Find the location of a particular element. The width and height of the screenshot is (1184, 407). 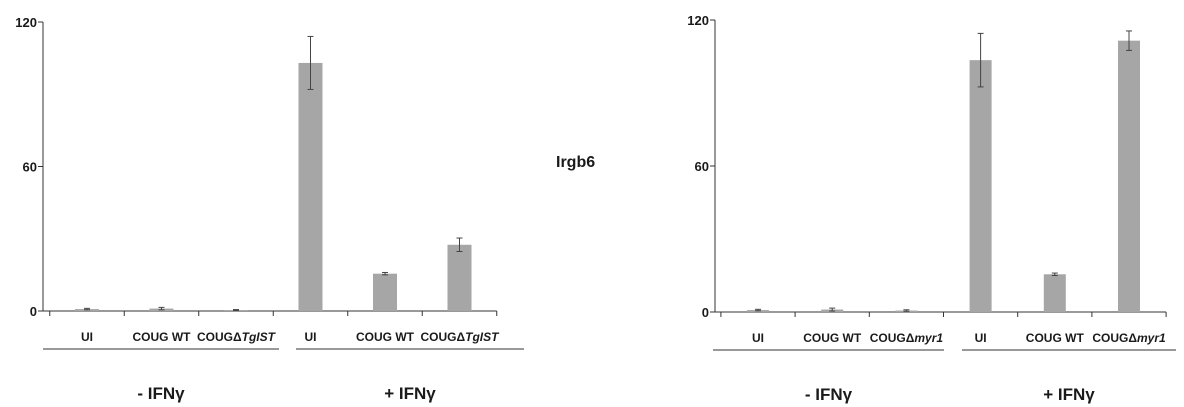

chart2-y-tick-label: 120 is located at coordinates (698, 20).